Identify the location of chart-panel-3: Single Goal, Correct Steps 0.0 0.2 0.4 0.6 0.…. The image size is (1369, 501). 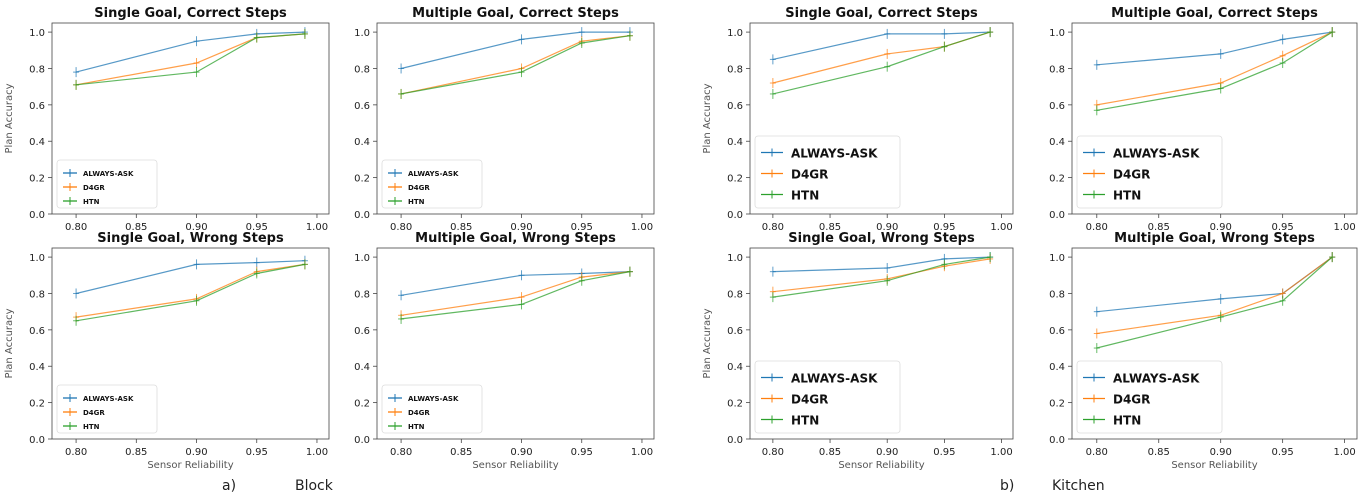
(858, 119).